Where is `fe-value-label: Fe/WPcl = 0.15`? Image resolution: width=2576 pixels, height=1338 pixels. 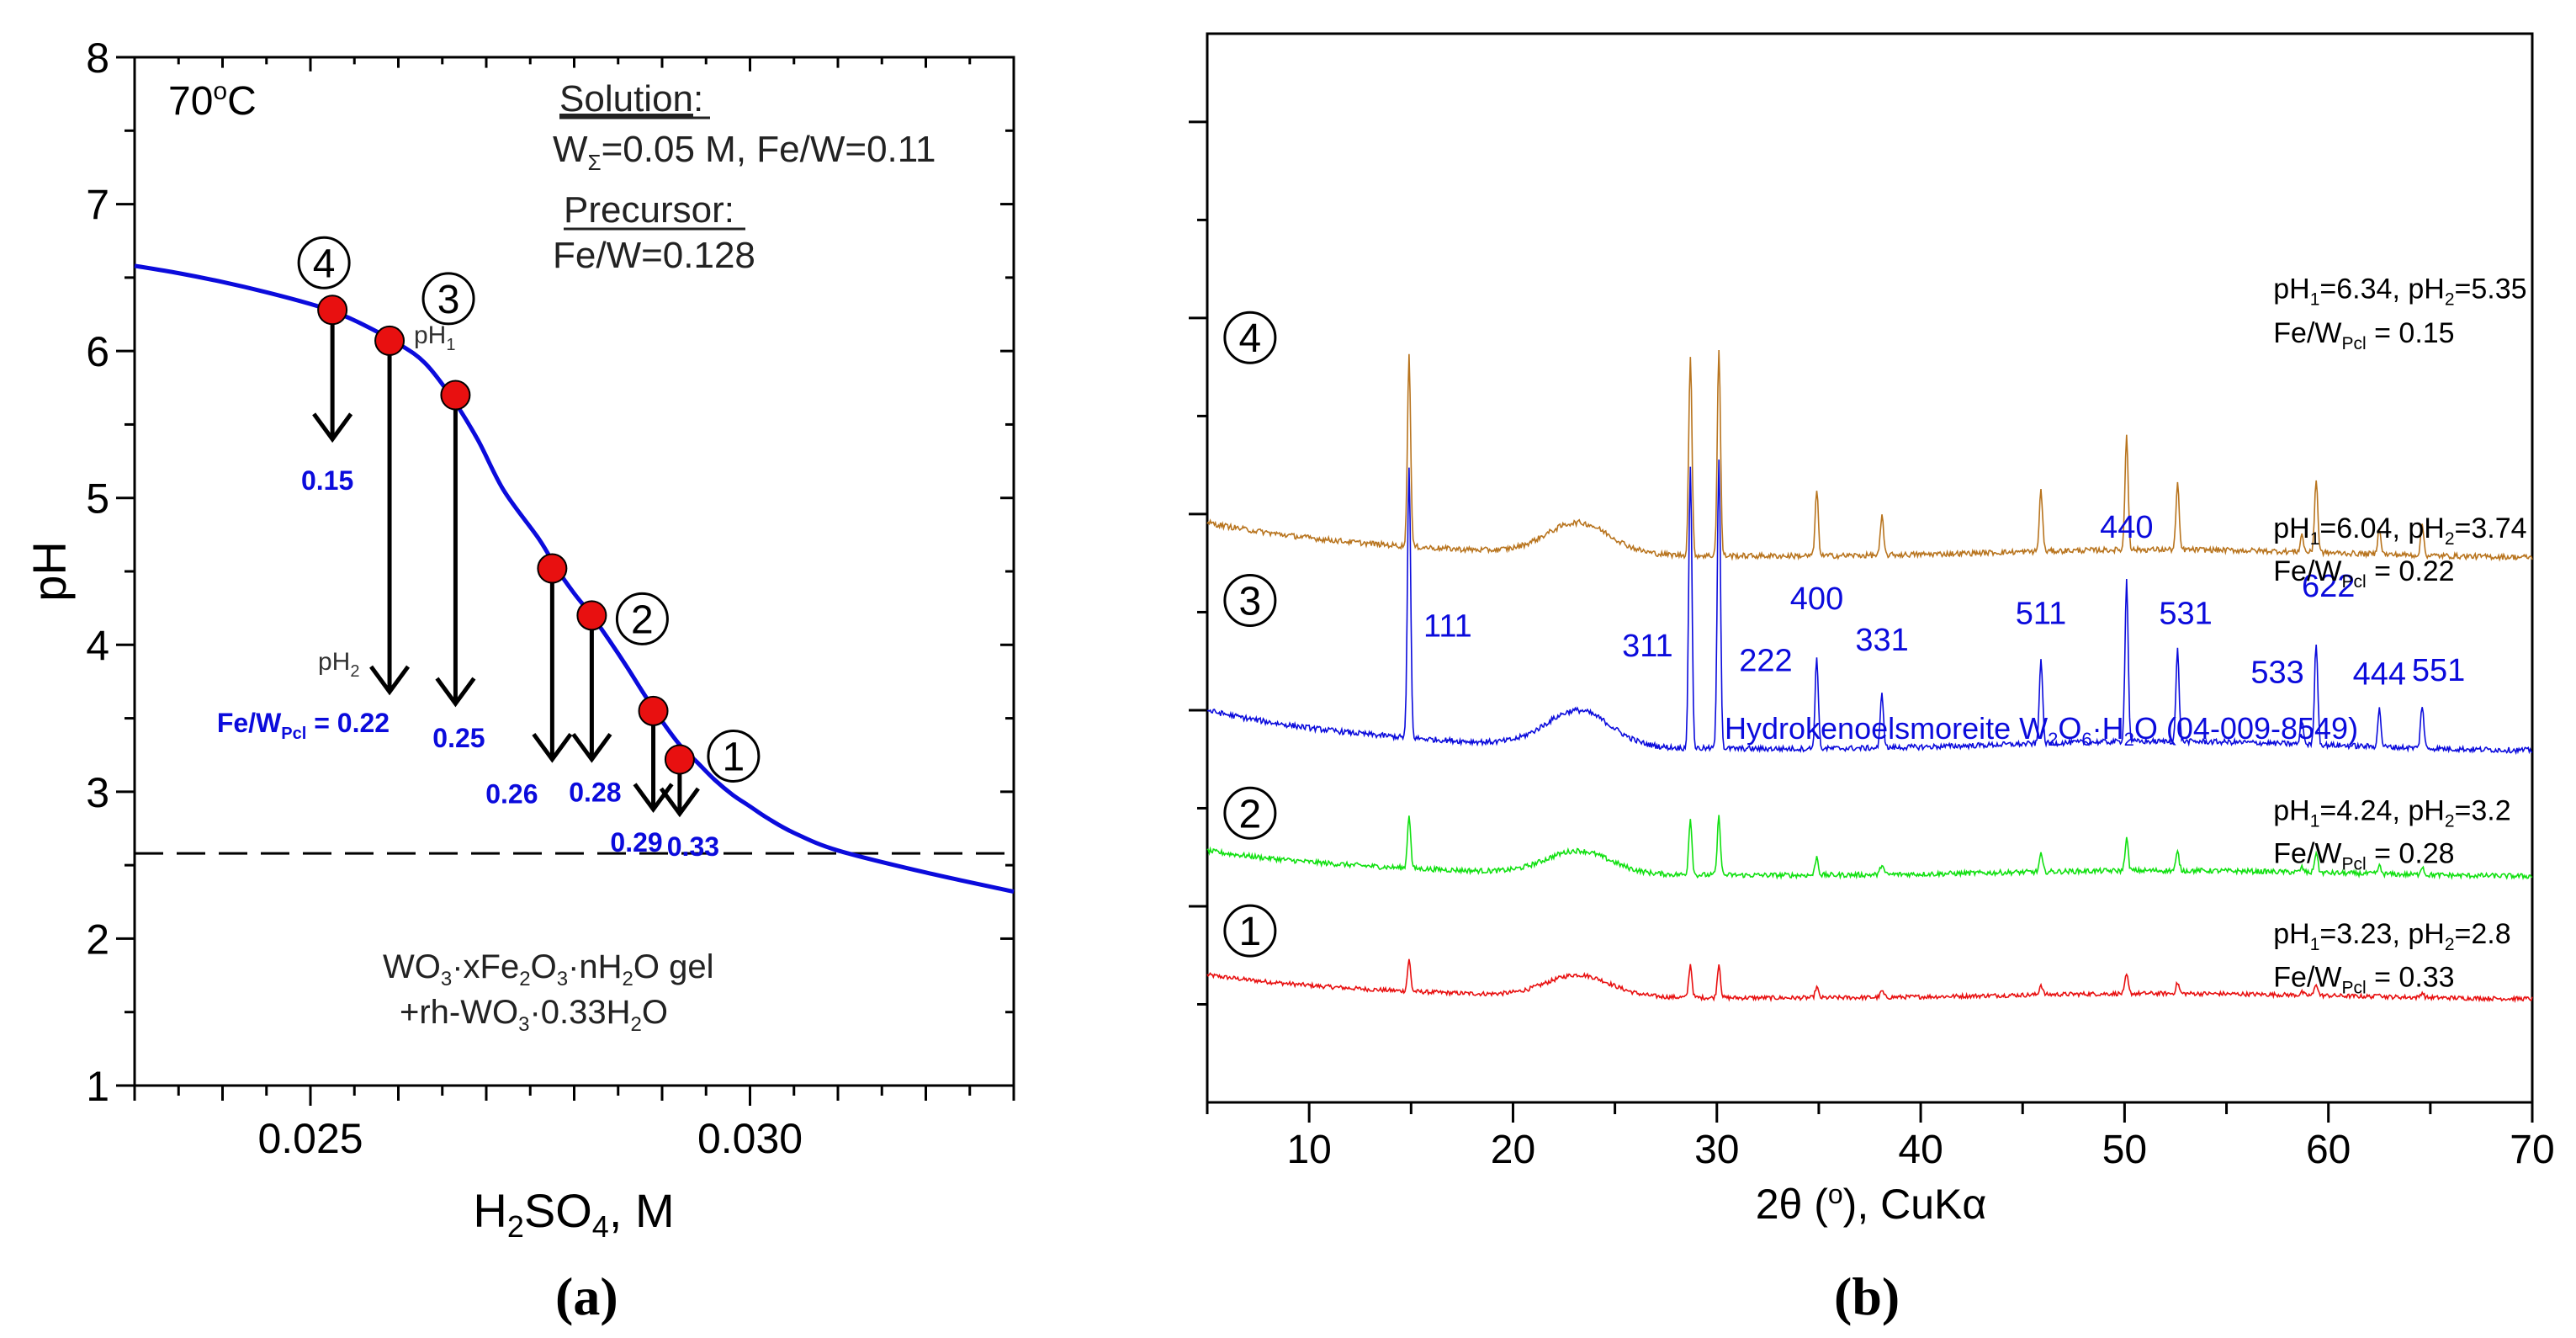 fe-value-label: Fe/WPcl = 0.15 is located at coordinates (2363, 335).